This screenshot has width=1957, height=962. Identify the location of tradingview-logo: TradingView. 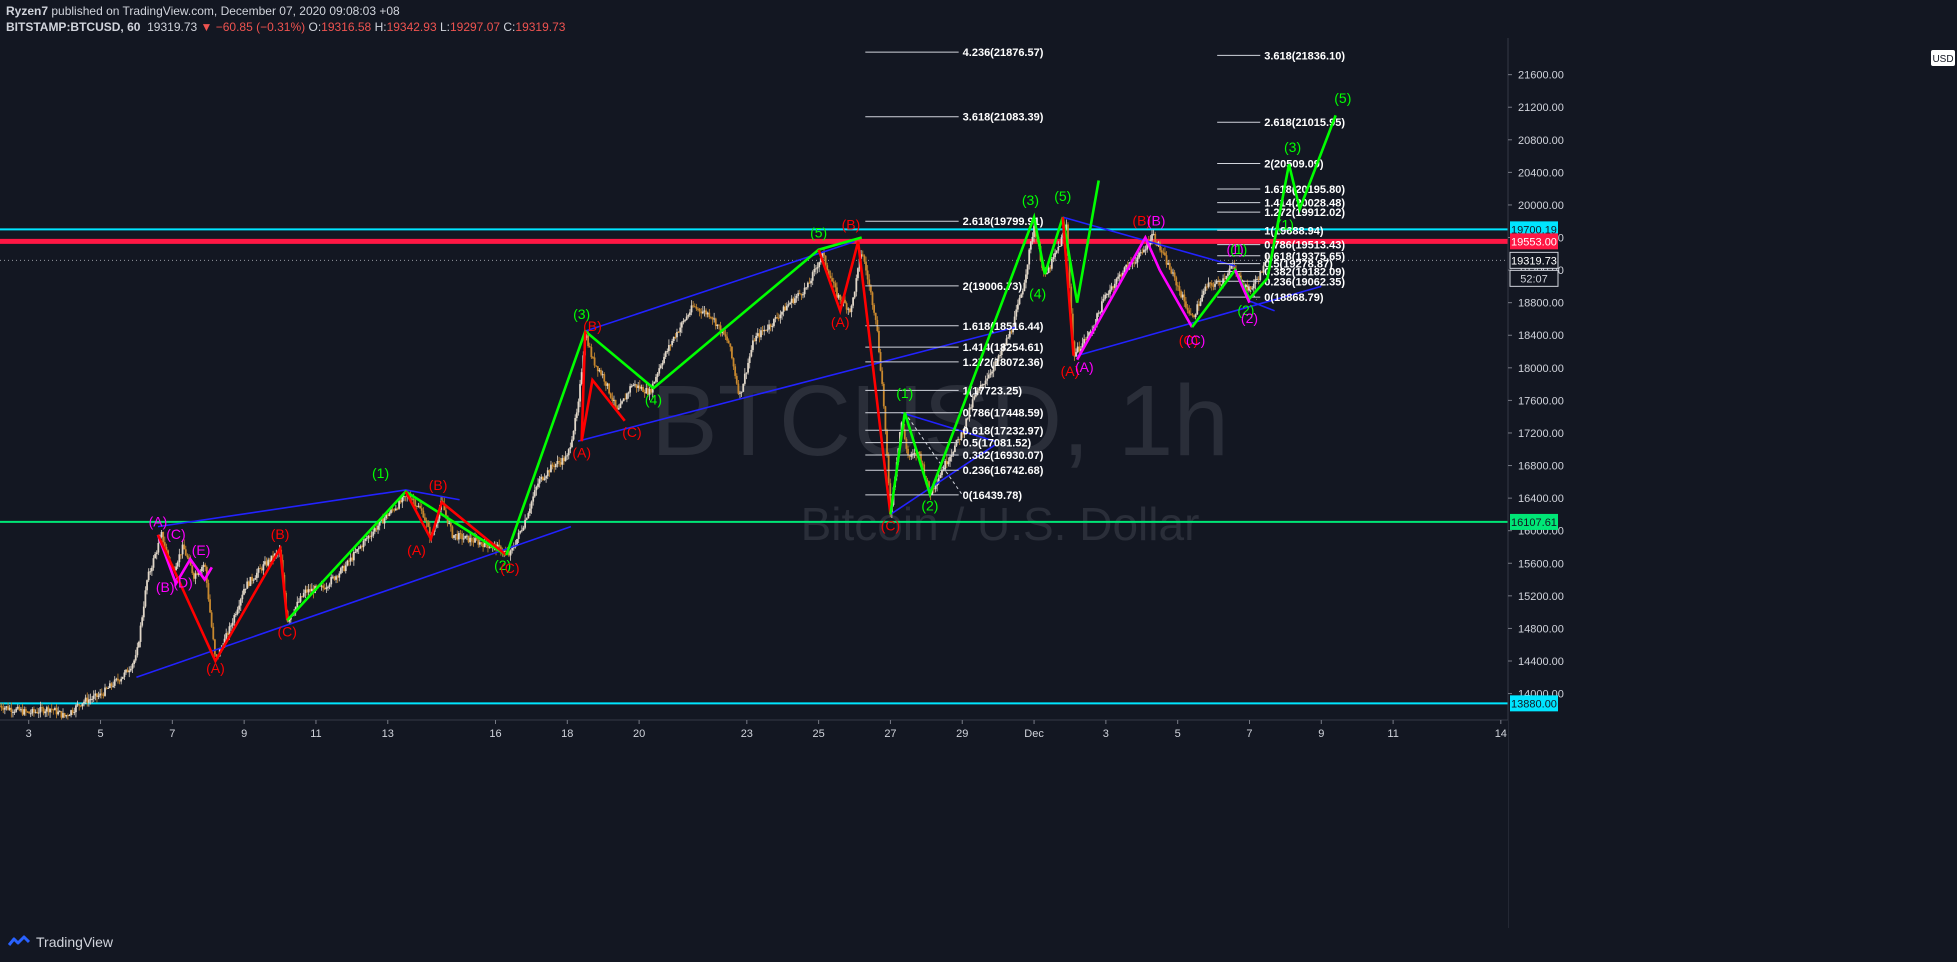
(60, 942).